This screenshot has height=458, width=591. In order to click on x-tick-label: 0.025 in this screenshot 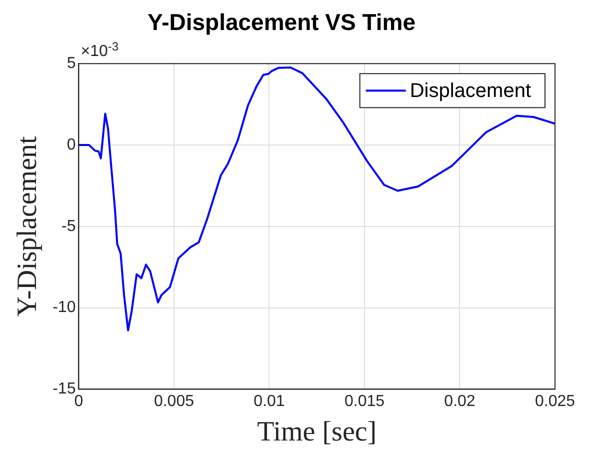, I will do `click(555, 401)`.